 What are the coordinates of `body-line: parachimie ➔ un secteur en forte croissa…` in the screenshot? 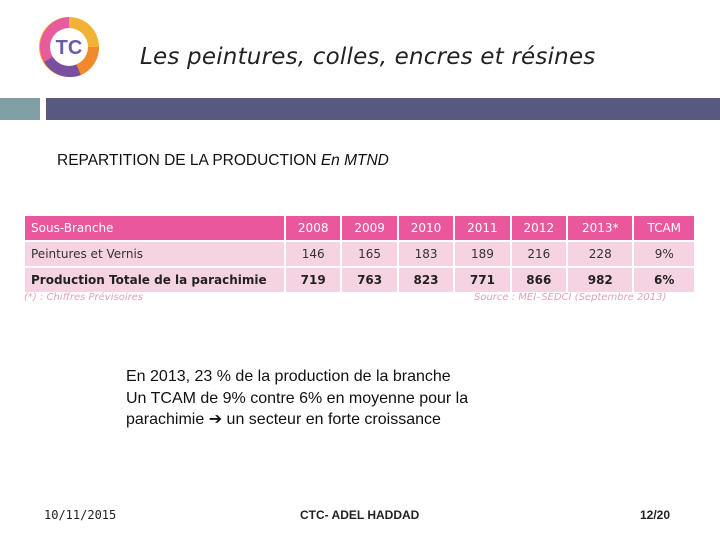 It's located at (297, 420).